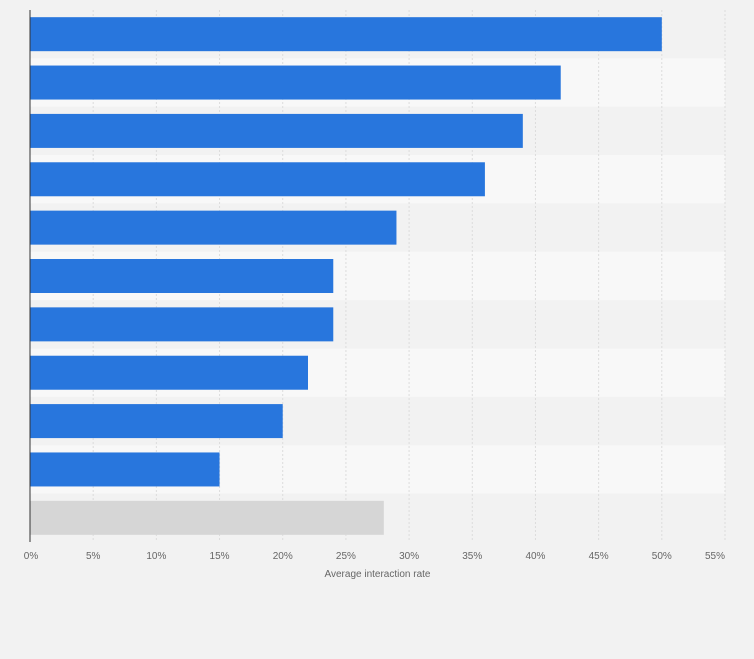 This screenshot has height=659, width=754. Describe the element at coordinates (472, 556) in the screenshot. I see `x-tick-label: 35%` at that location.